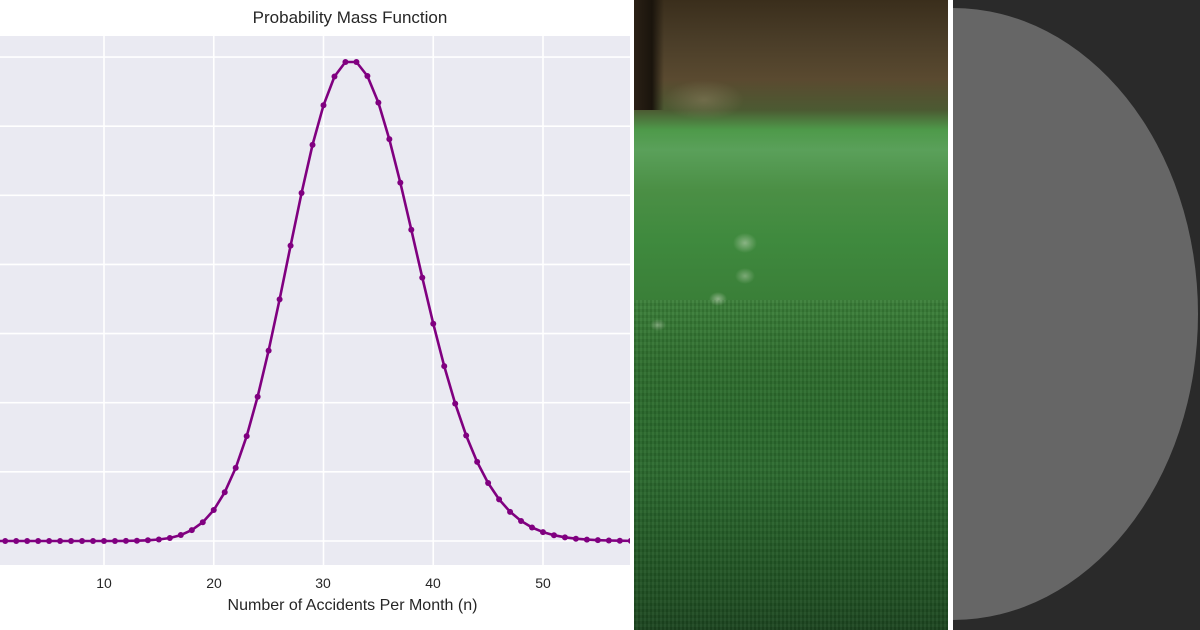  I want to click on x-tick-label: 20, so click(214, 583).